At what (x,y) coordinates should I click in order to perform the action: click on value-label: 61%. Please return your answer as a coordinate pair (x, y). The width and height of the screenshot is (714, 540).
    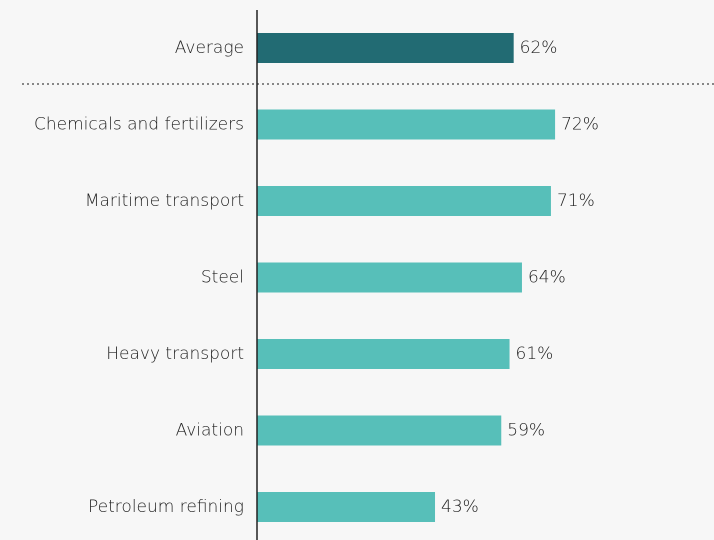
    Looking at the image, I should click on (535, 354).